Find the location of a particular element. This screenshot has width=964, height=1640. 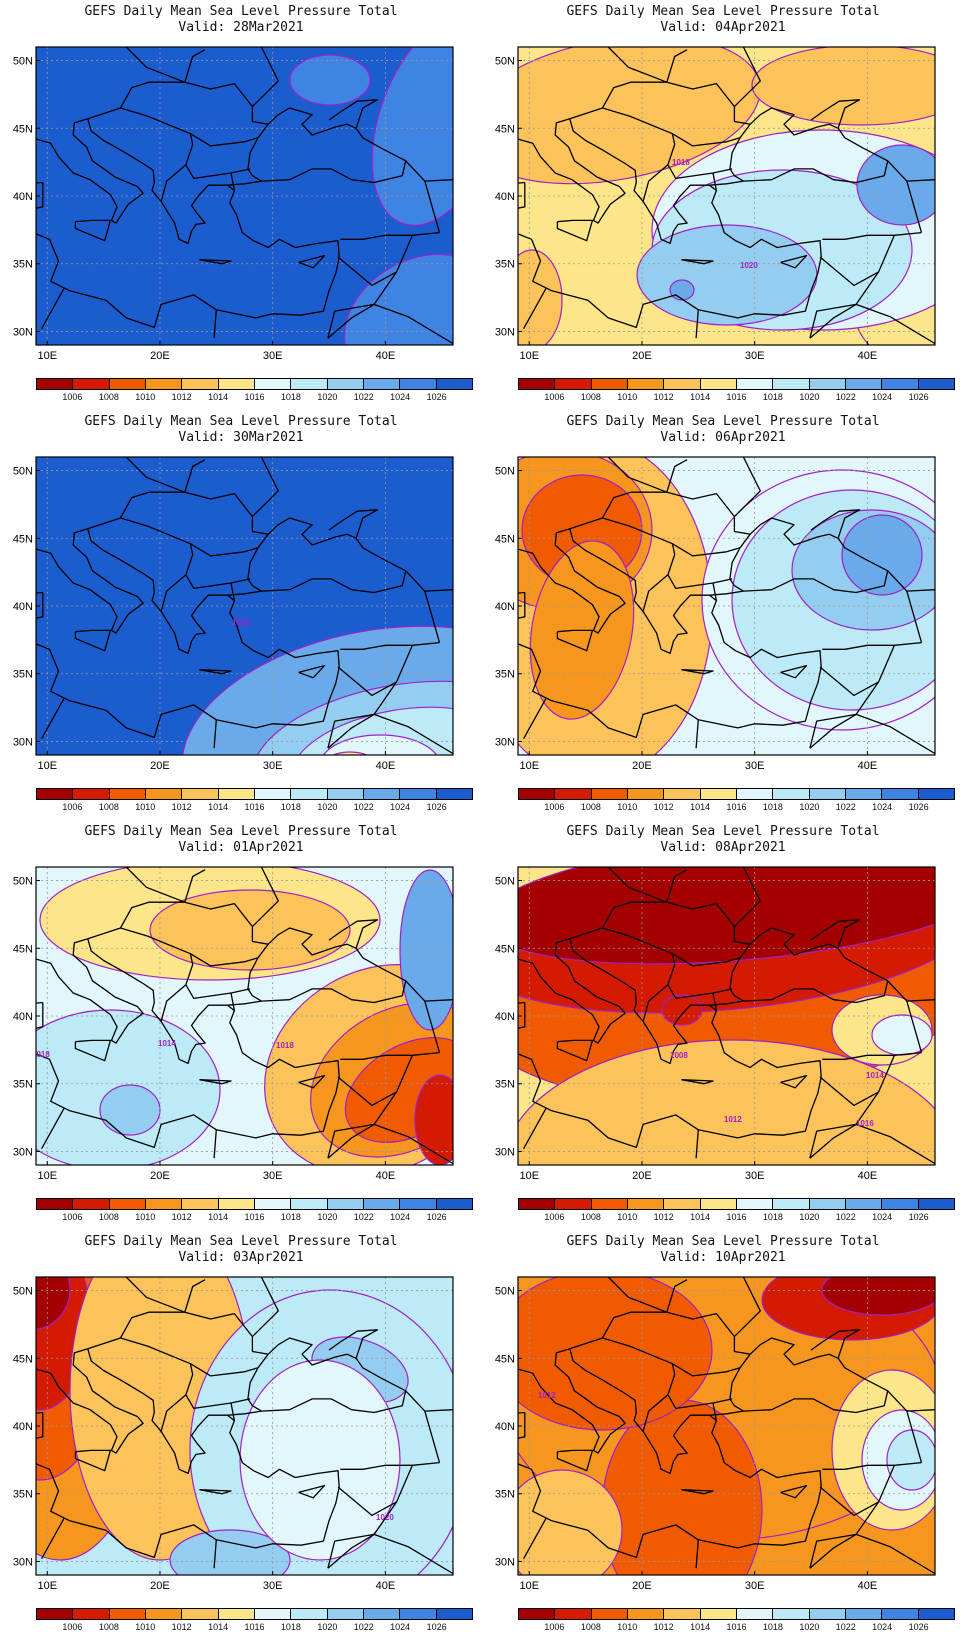

colorbar-level-label: 1018 is located at coordinates (290, 1627).